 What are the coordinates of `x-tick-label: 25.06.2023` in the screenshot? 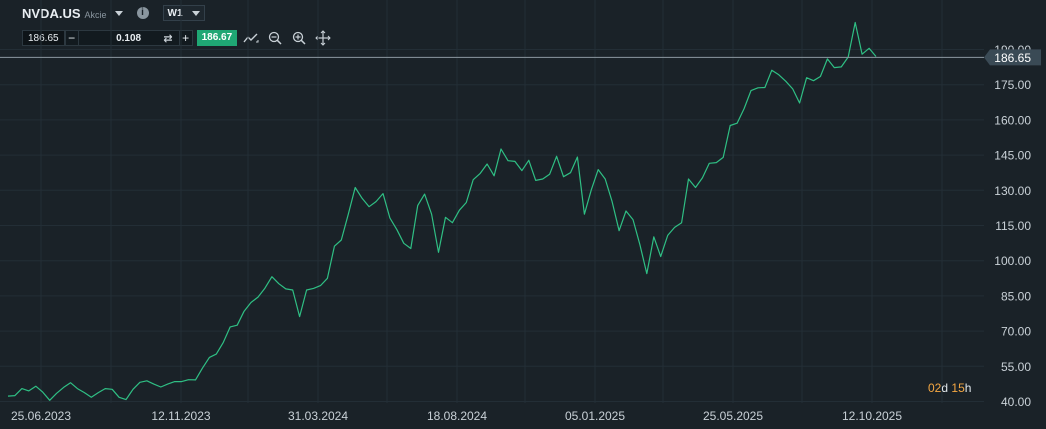 It's located at (41, 416).